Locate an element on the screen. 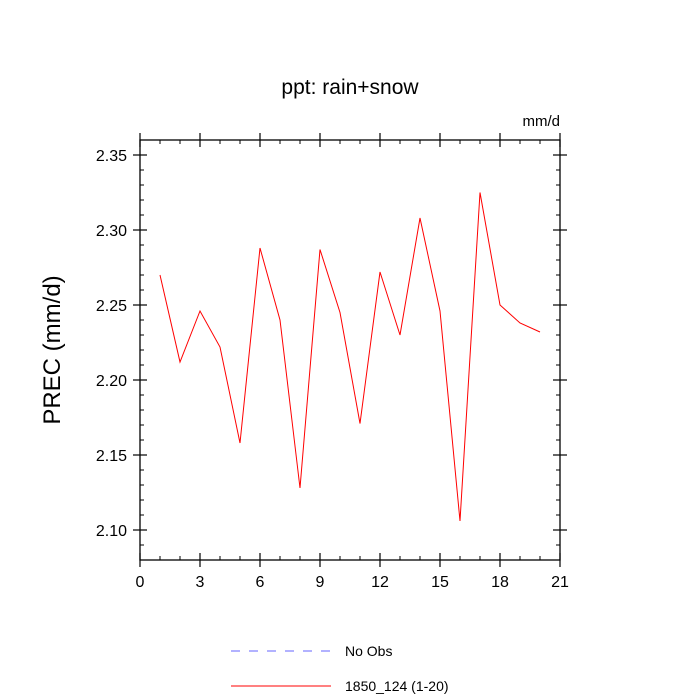 This screenshot has width=700, height=700. legend-label-no-obs: No Obs is located at coordinates (368, 651).